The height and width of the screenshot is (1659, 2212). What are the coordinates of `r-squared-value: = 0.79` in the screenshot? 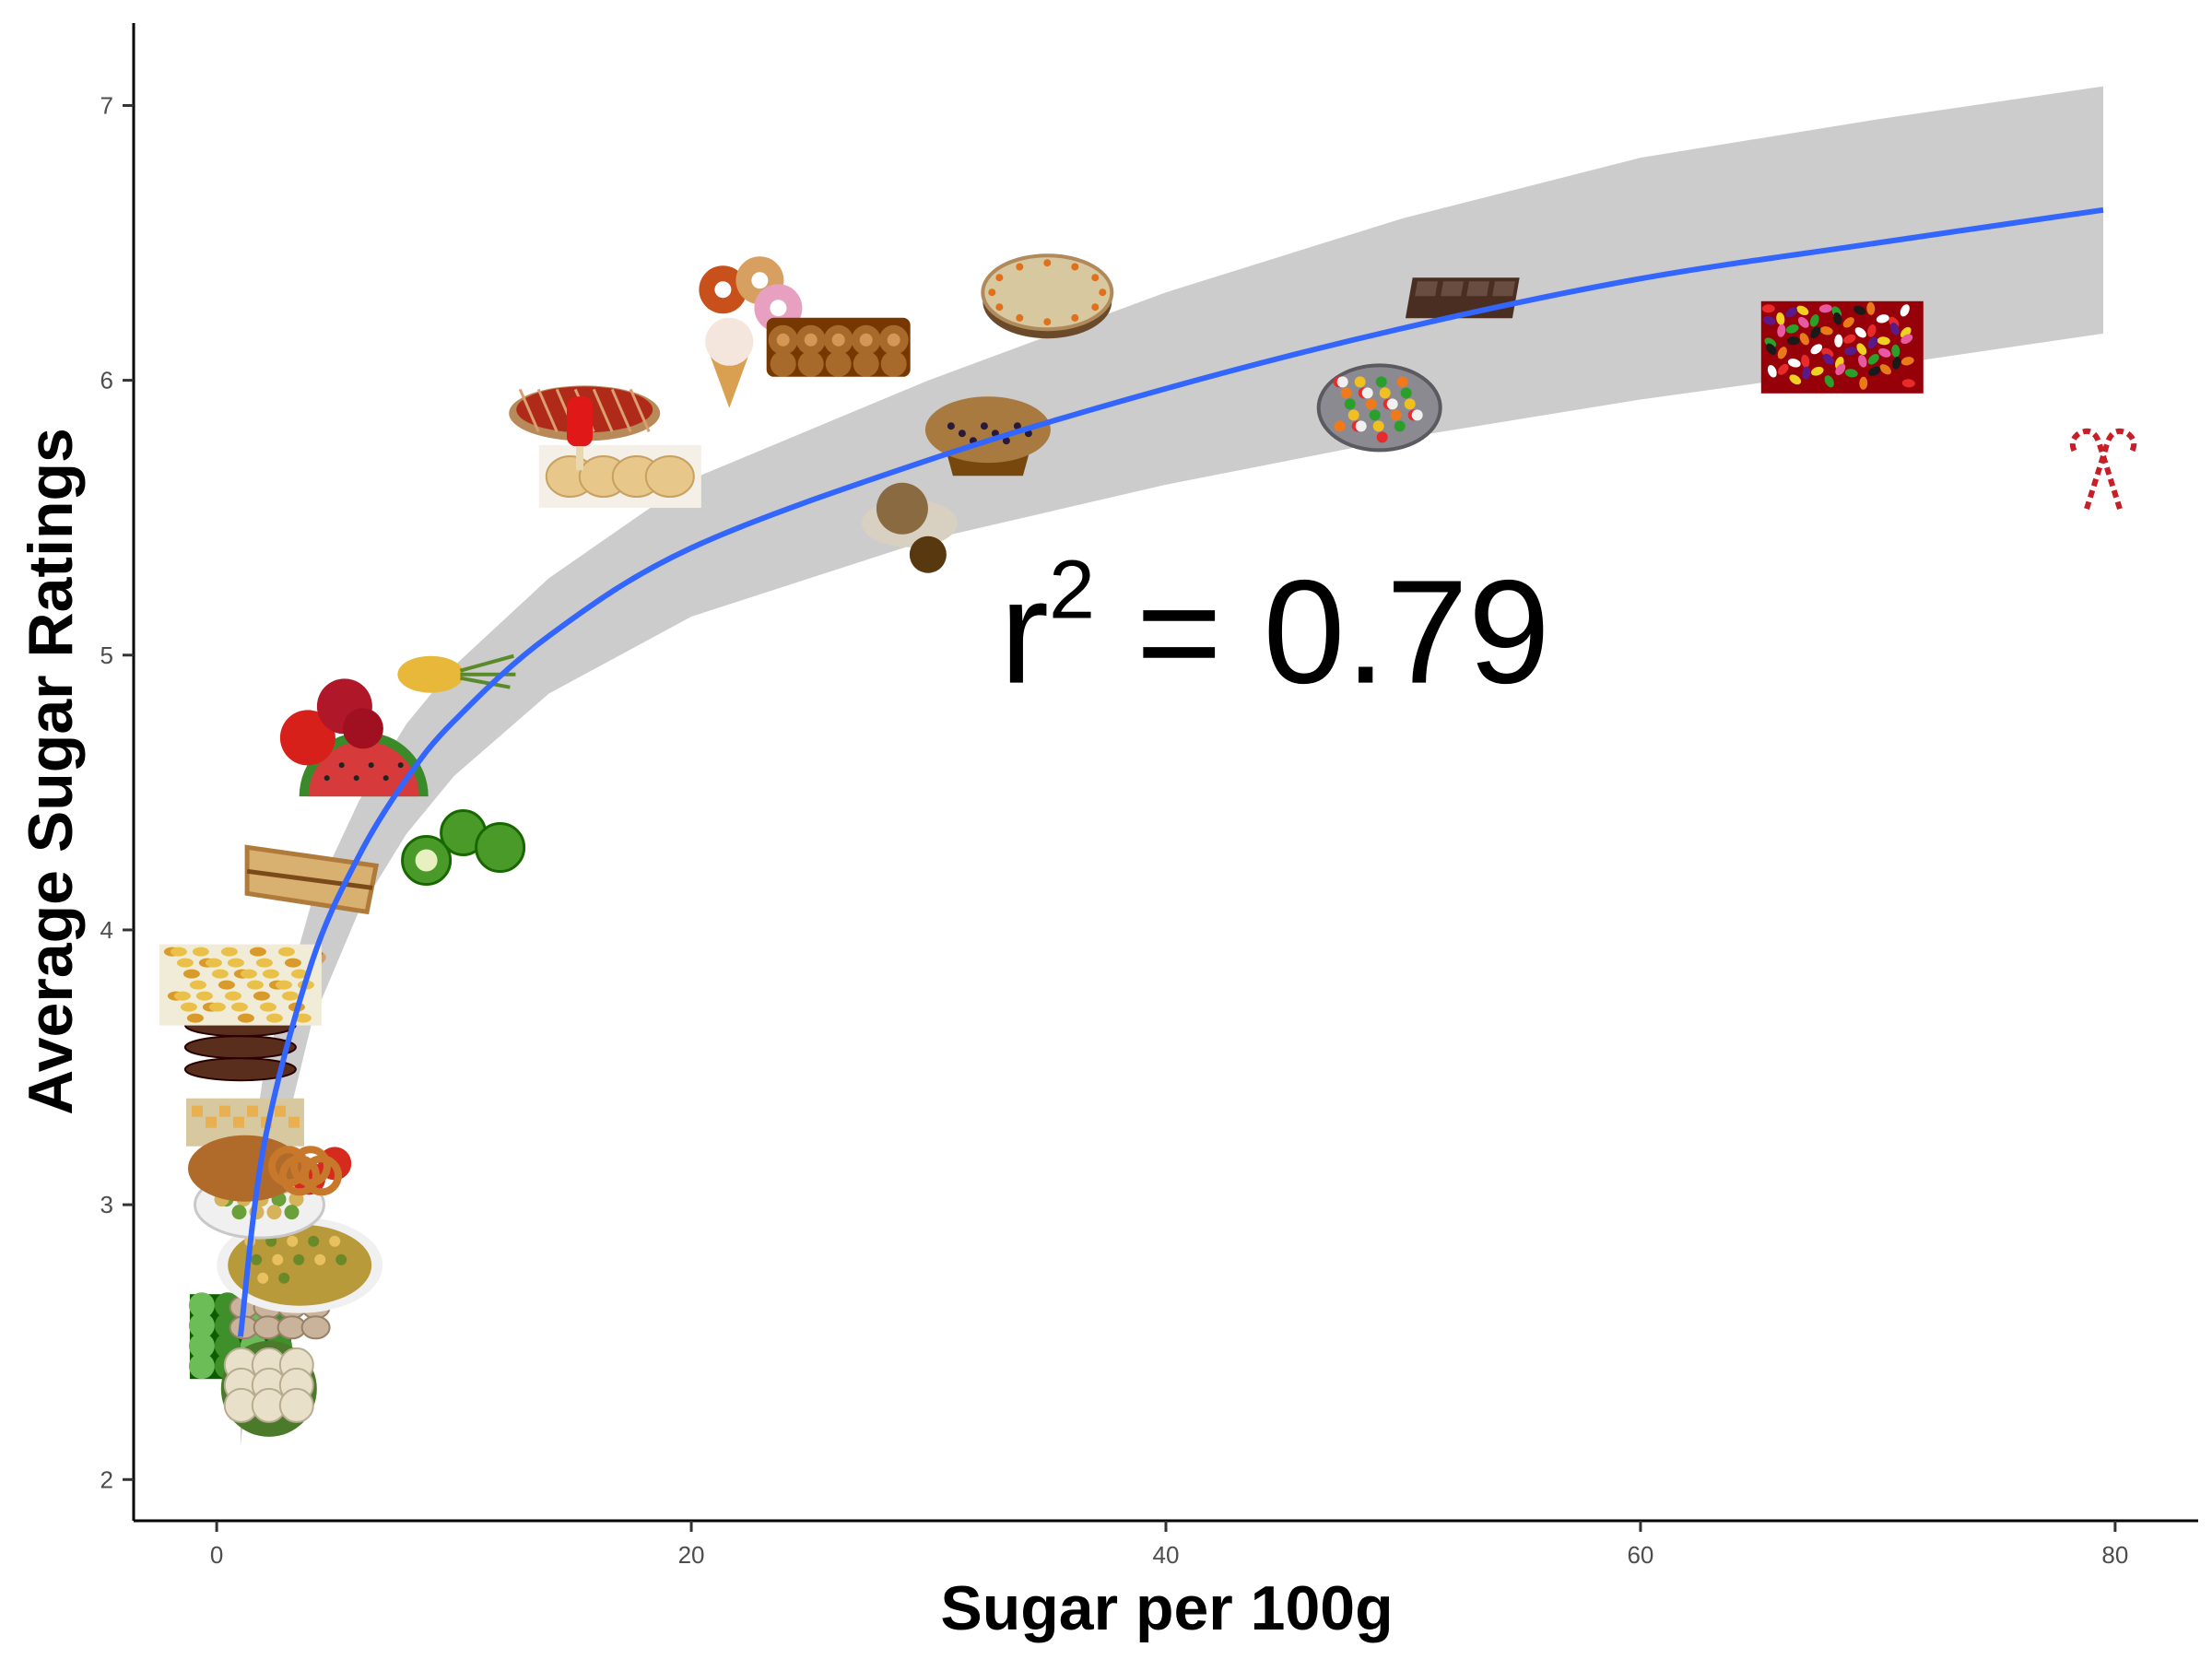 It's located at (1322, 631).